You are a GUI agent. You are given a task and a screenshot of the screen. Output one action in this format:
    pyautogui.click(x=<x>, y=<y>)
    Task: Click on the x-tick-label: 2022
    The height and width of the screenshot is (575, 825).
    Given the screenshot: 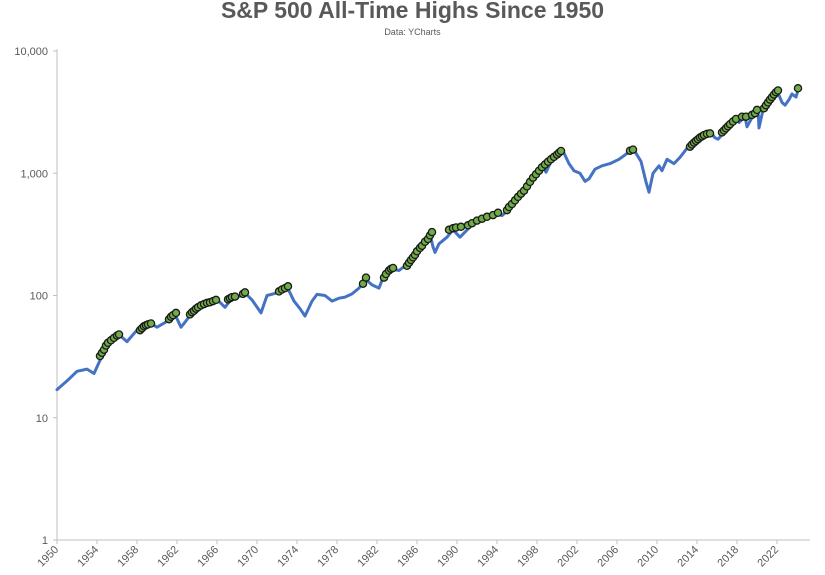 What is the action you would take?
    pyautogui.click(x=768, y=557)
    